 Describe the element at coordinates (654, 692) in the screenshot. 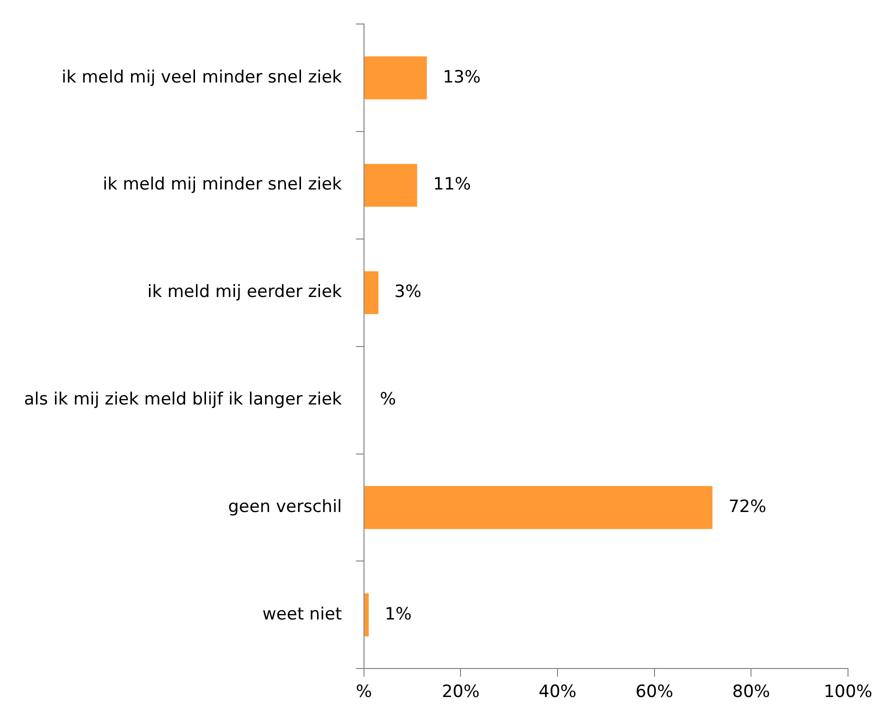

I see `x-tick-label: 60%` at that location.